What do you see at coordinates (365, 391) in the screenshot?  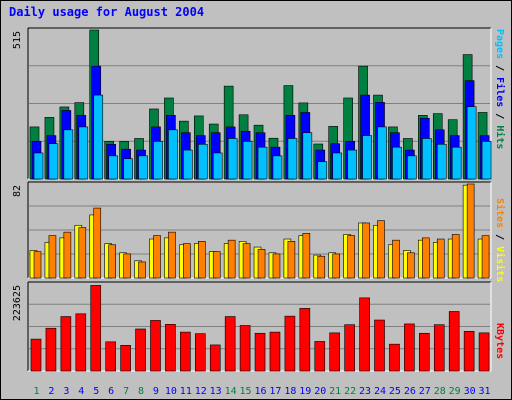 I see `x-tick-label: 23` at bounding box center [365, 391].